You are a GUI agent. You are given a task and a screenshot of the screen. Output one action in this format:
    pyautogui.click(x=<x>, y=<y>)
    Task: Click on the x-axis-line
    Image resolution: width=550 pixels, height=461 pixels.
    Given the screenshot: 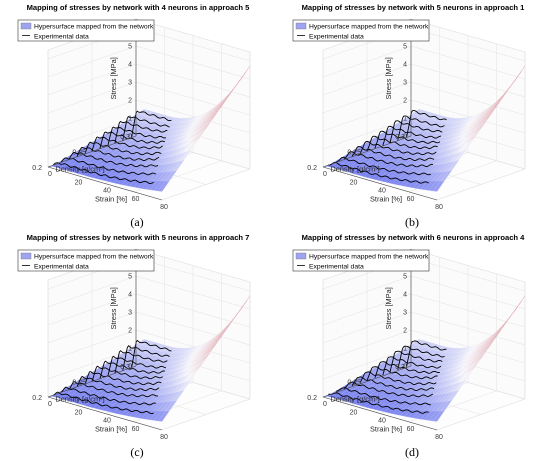 What is the action you would take?
    pyautogui.click(x=105, y=183)
    